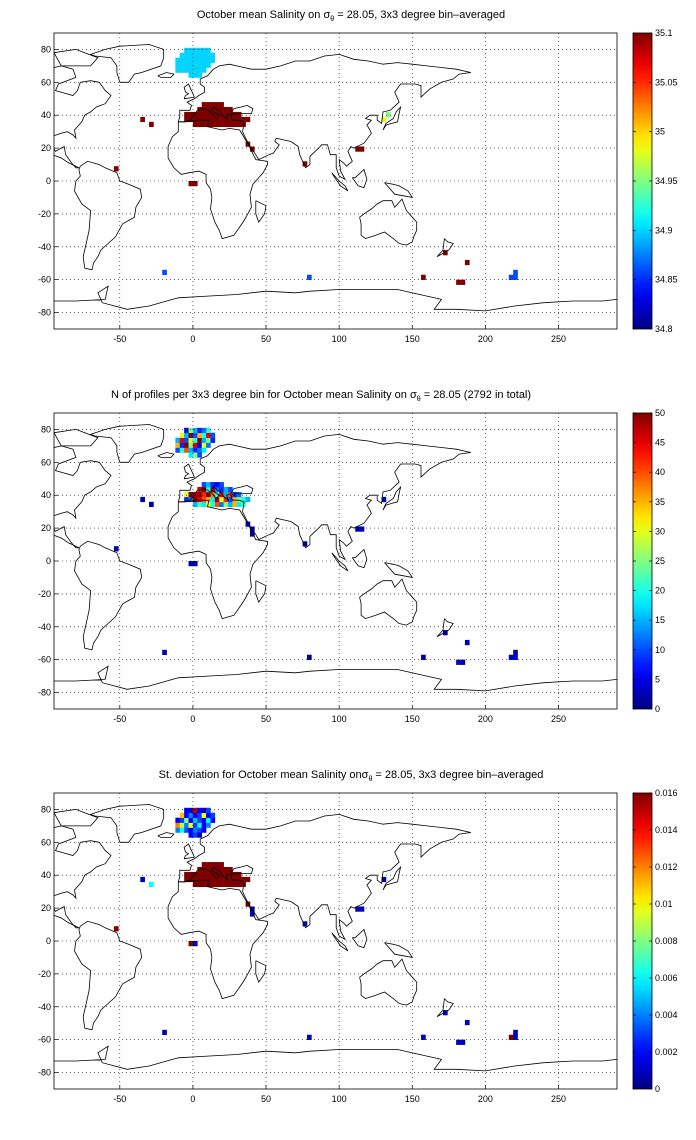 This screenshot has height=1140, width=696. What do you see at coordinates (485, 719) in the screenshot?
I see `x-tick-label: 200` at bounding box center [485, 719].